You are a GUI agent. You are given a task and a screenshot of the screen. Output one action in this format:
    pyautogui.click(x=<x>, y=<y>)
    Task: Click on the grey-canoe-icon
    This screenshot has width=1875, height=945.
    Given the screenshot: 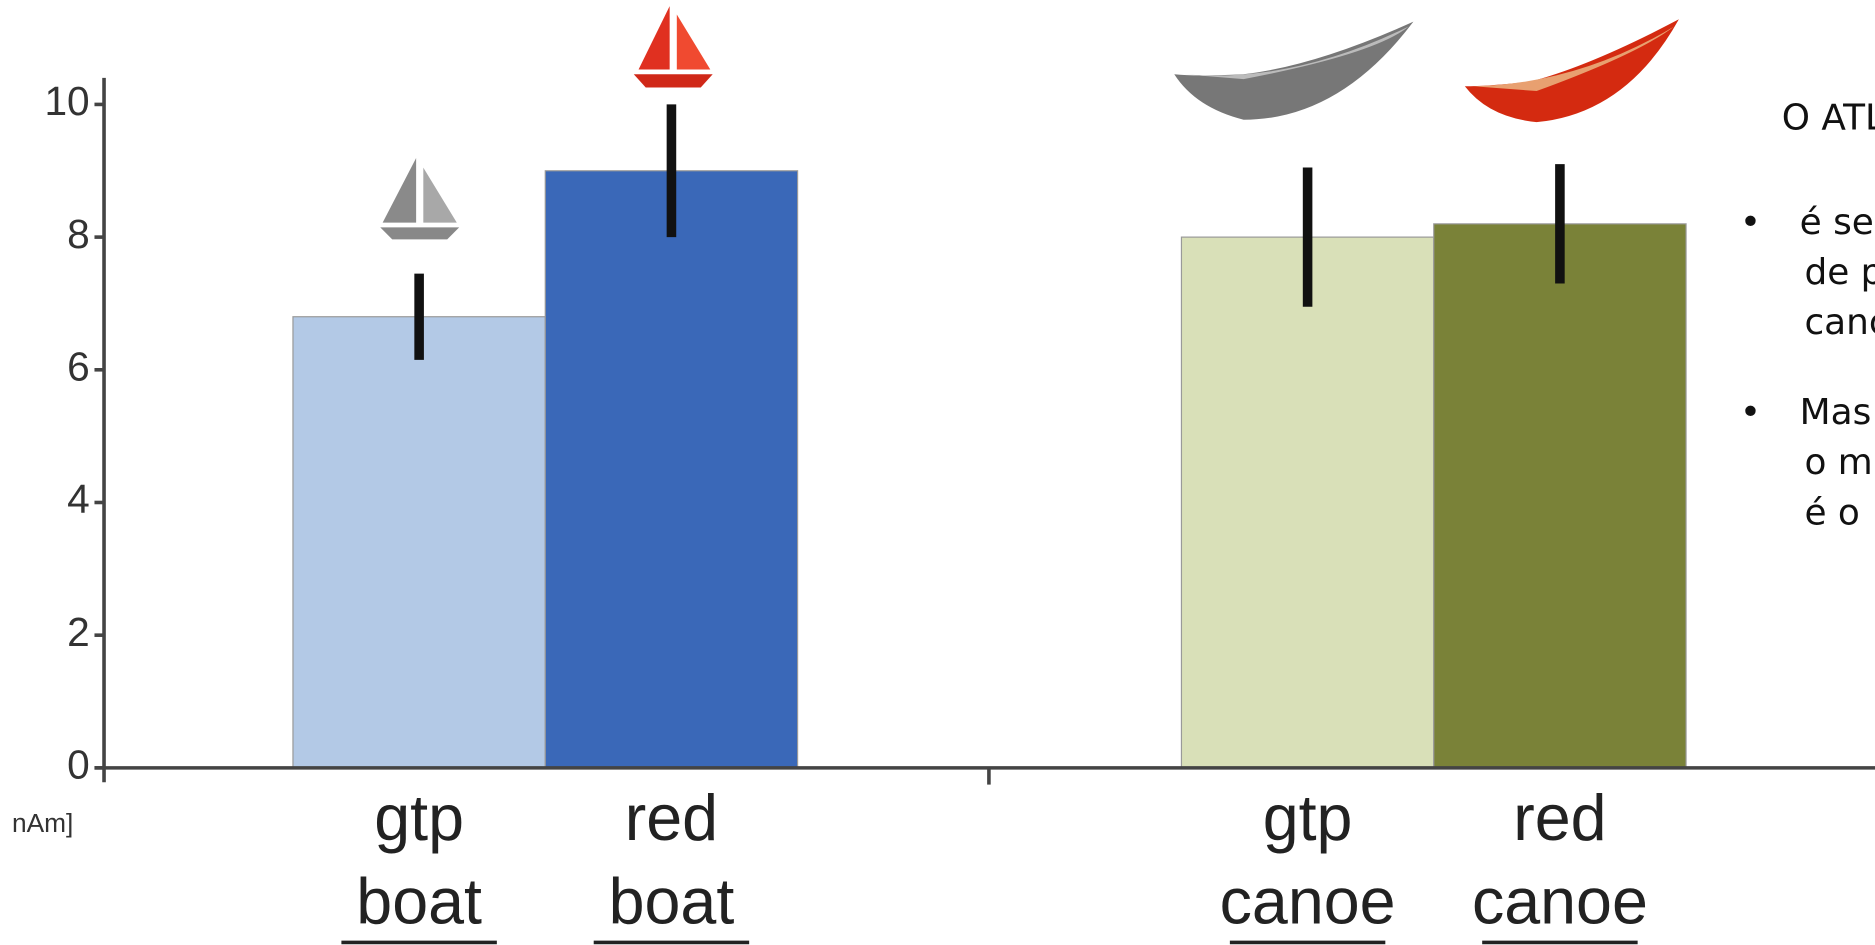 What is the action you would take?
    pyautogui.click(x=1294, y=70)
    